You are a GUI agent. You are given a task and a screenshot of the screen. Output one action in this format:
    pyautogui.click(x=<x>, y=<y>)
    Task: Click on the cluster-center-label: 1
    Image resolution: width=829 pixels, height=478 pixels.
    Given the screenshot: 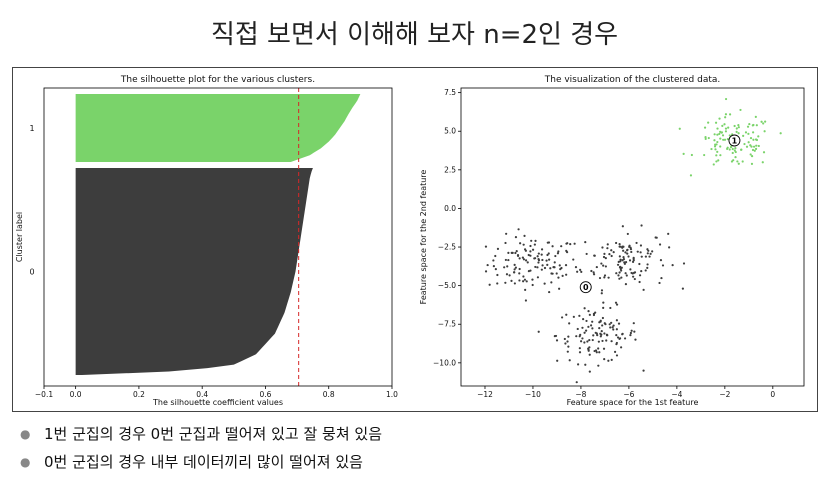 What is the action you would take?
    pyautogui.click(x=735, y=140)
    